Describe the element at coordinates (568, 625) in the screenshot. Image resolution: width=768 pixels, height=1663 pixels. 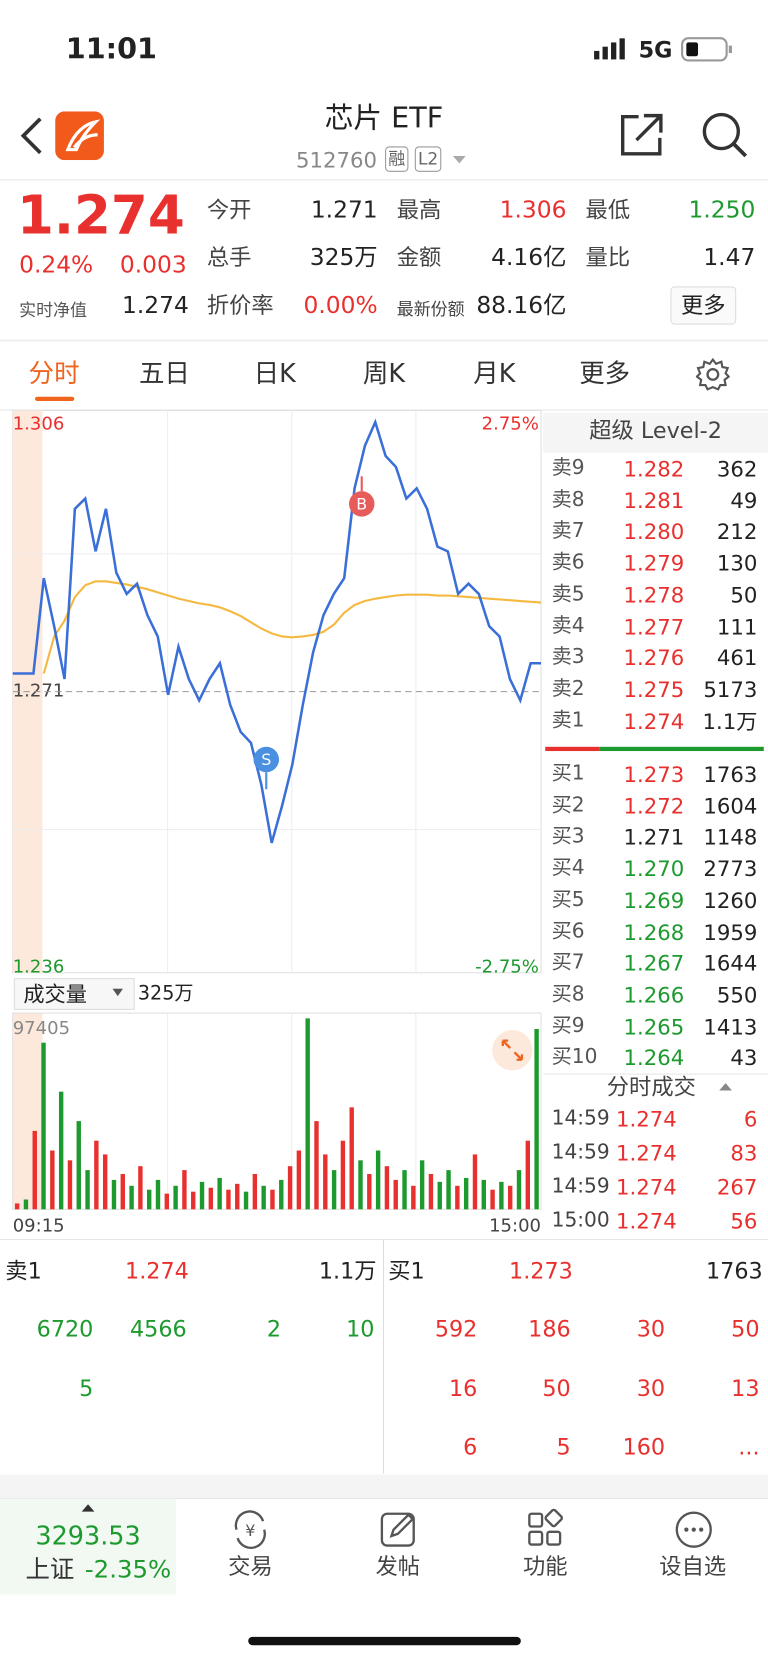
I see `book-label: 卖4` at that location.